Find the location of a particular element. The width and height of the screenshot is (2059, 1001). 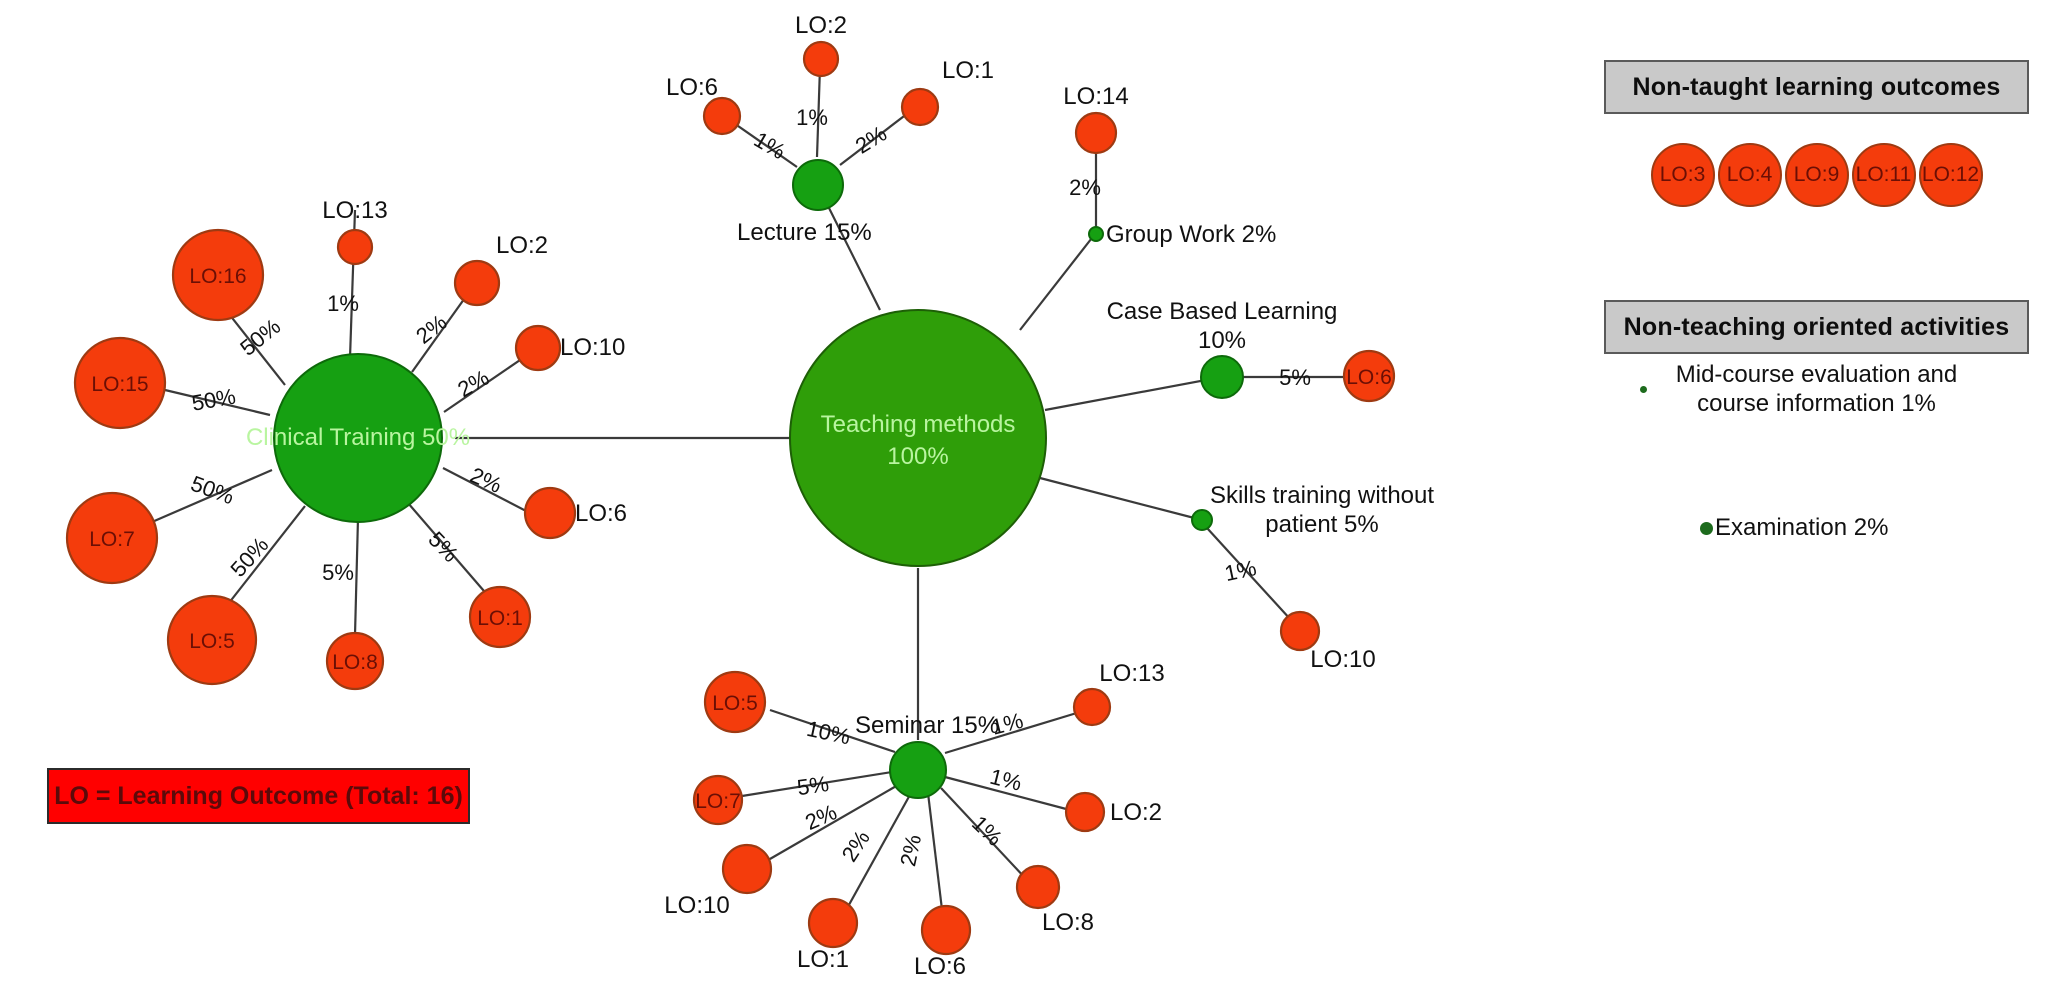

node-clinical-training: Clinical Training 50% is located at coordinates (358, 438).